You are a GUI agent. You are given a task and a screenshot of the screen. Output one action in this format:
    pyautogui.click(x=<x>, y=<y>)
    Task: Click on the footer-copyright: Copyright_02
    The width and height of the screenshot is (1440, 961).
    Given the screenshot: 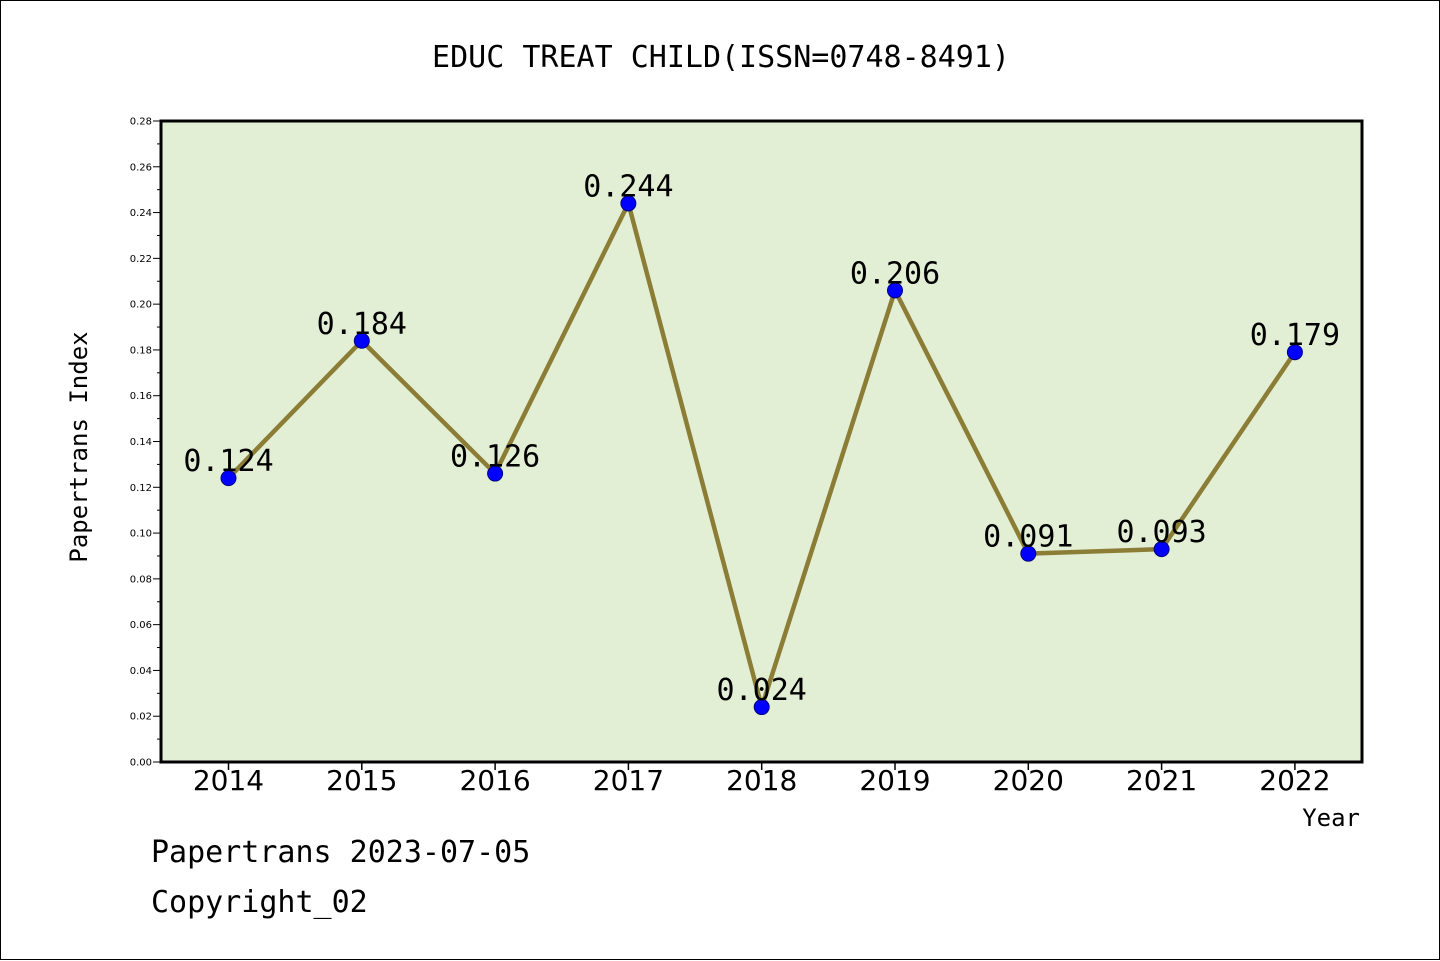 What is the action you would take?
    pyautogui.click(x=259, y=902)
    